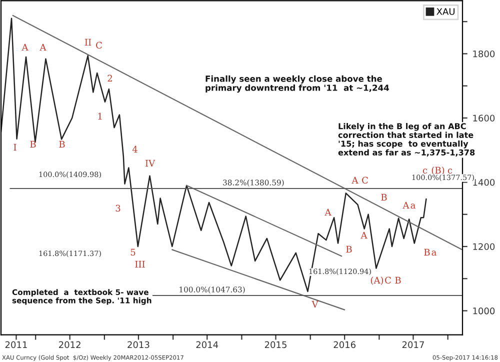 The width and height of the screenshot is (500, 362). Describe the element at coordinates (110, 78) in the screenshot. I see `annotation: 2` at that location.